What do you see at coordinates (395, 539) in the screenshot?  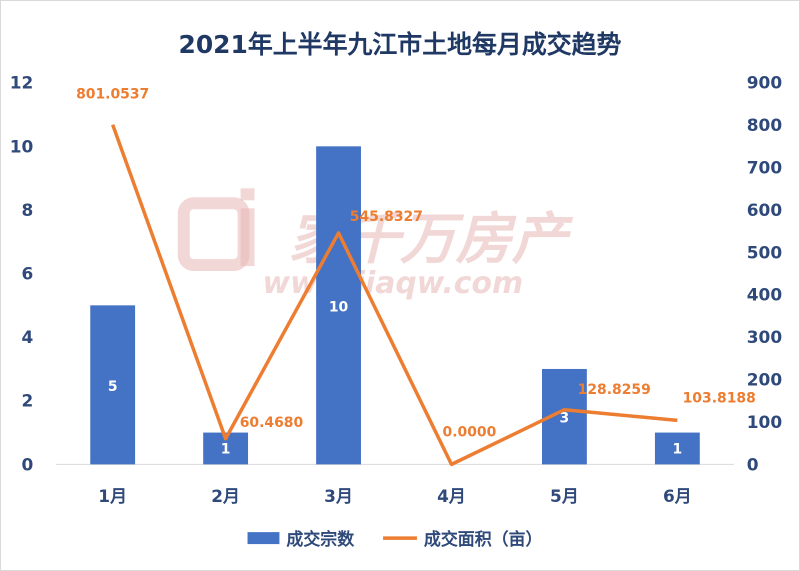 I see `legend: 成交宗数 成交面积（亩）` at bounding box center [395, 539].